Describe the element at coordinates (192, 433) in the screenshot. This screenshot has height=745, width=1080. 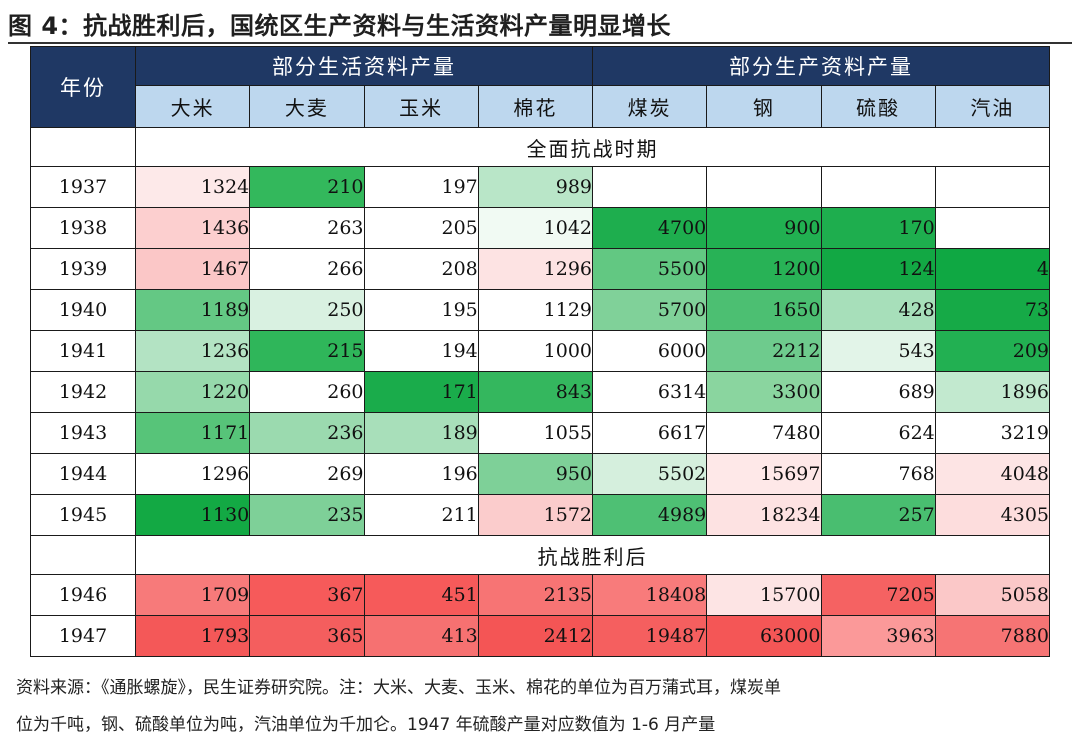
I see `value-cell: 1171` at that location.